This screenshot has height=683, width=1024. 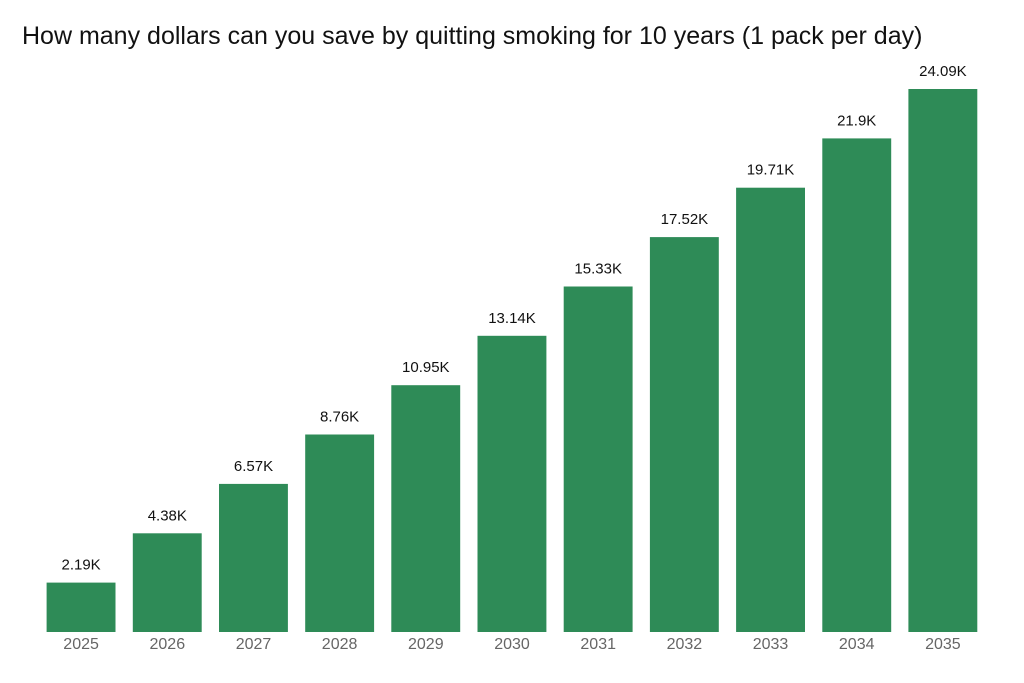 What do you see at coordinates (168, 644) in the screenshot?
I see `x-tick-2026: 2026` at bounding box center [168, 644].